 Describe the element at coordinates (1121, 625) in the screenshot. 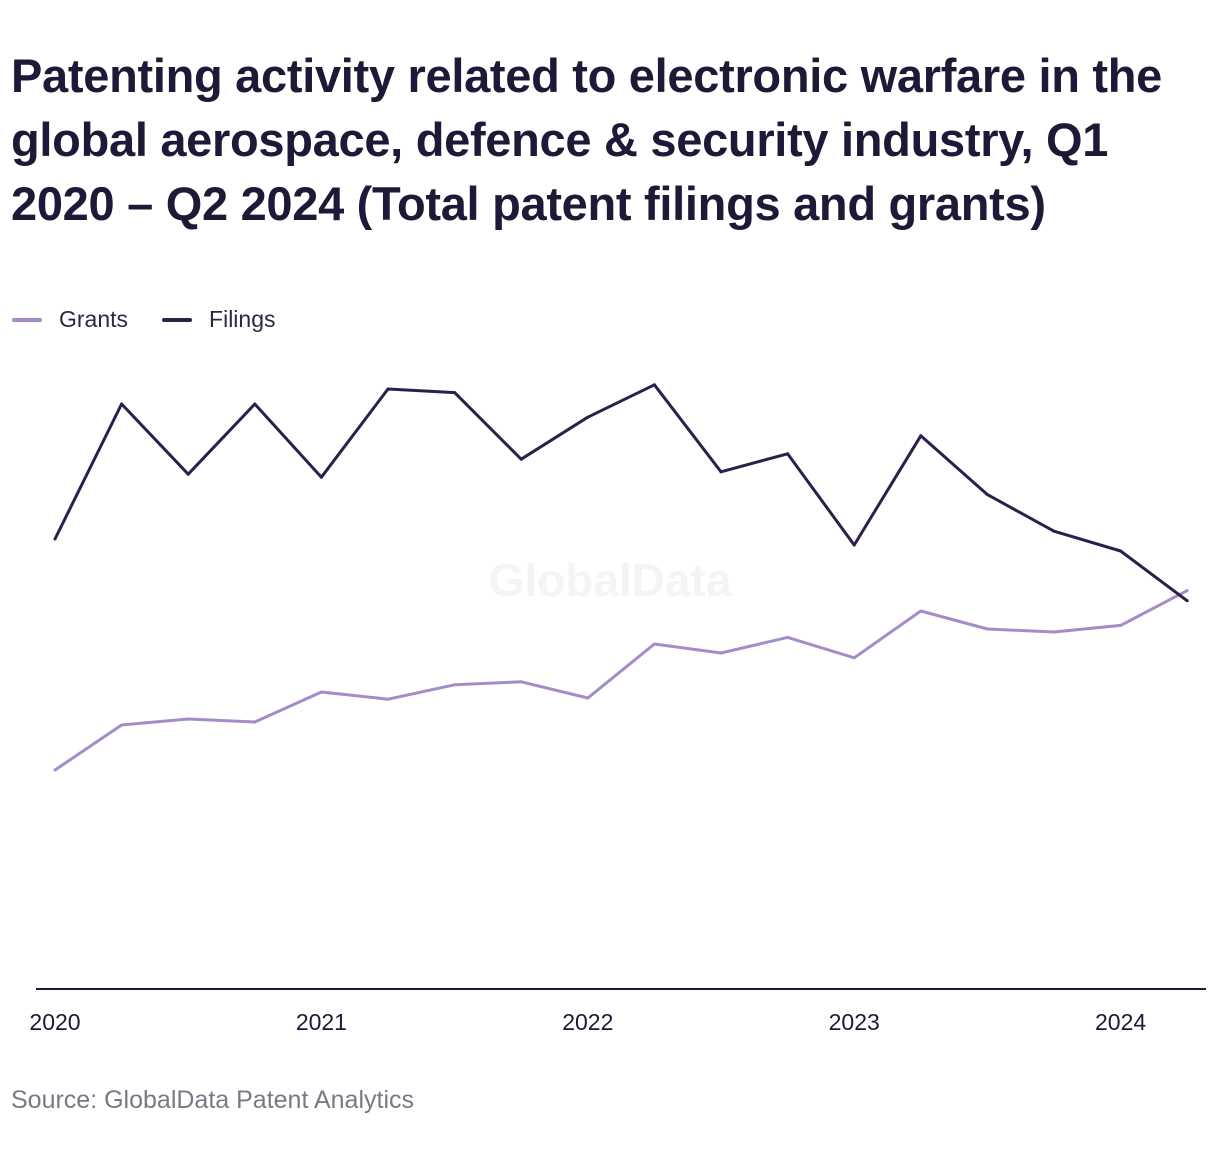

I see `data-point-grants-2024-Q1` at that location.